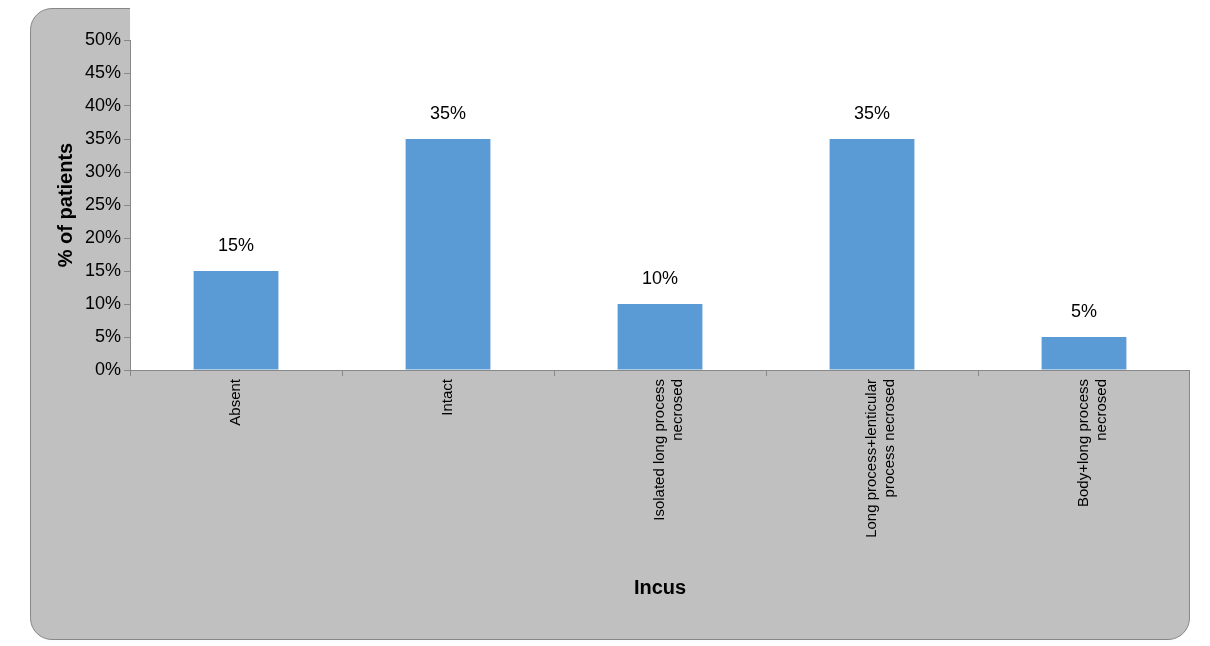 This screenshot has height=646, width=1210. What do you see at coordinates (64, 205) in the screenshot?
I see `y-axis-title: % of patients` at bounding box center [64, 205].